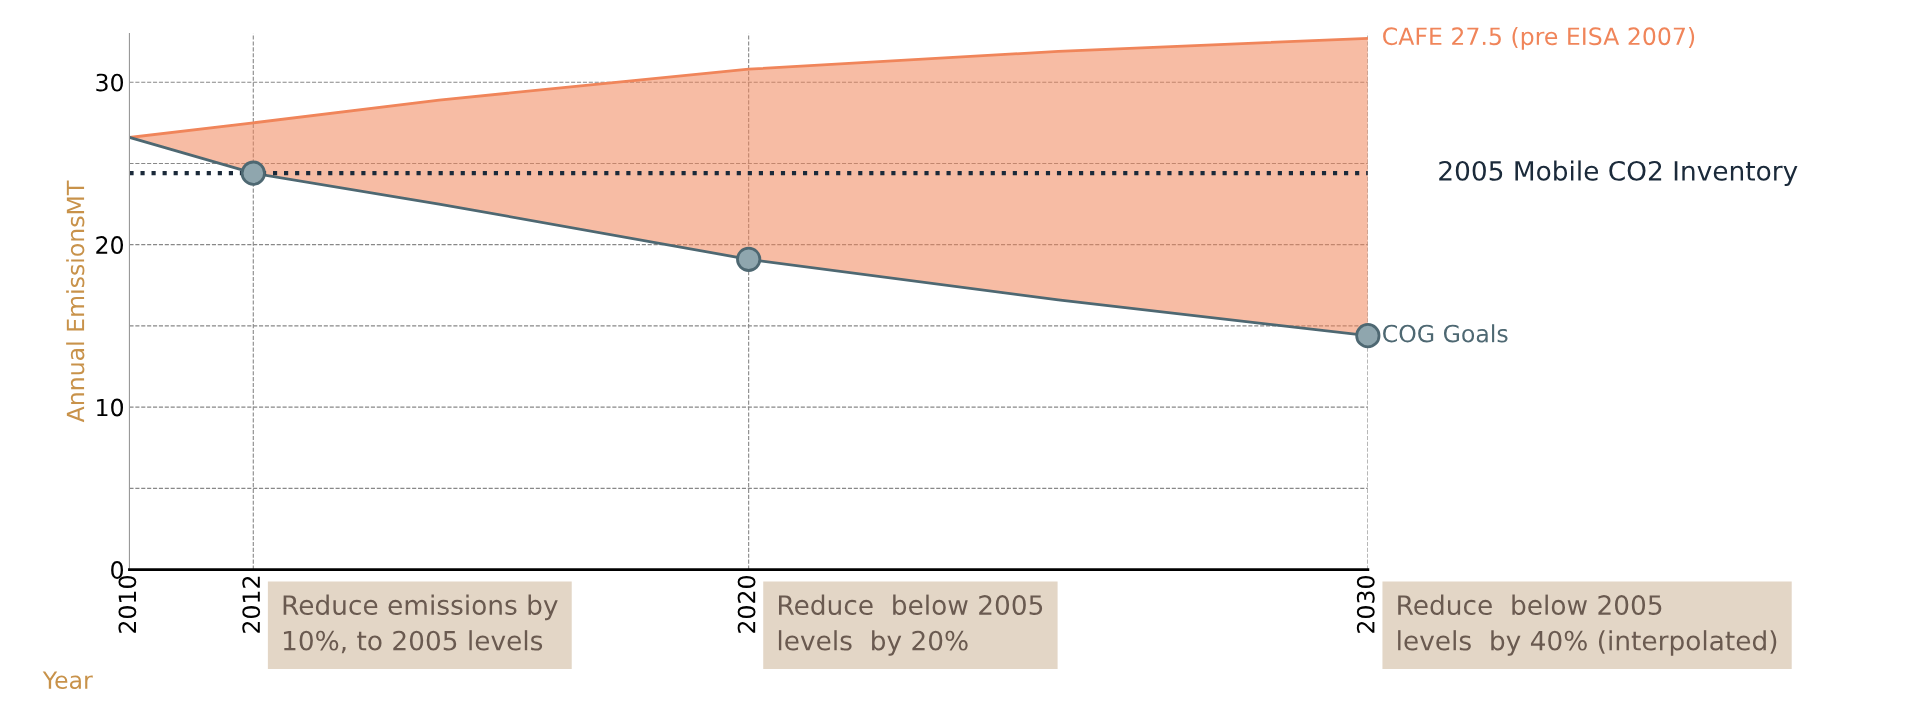 The width and height of the screenshot is (1932, 712). Describe the element at coordinates (748, 87) in the screenshot. I see `line-series` at that location.